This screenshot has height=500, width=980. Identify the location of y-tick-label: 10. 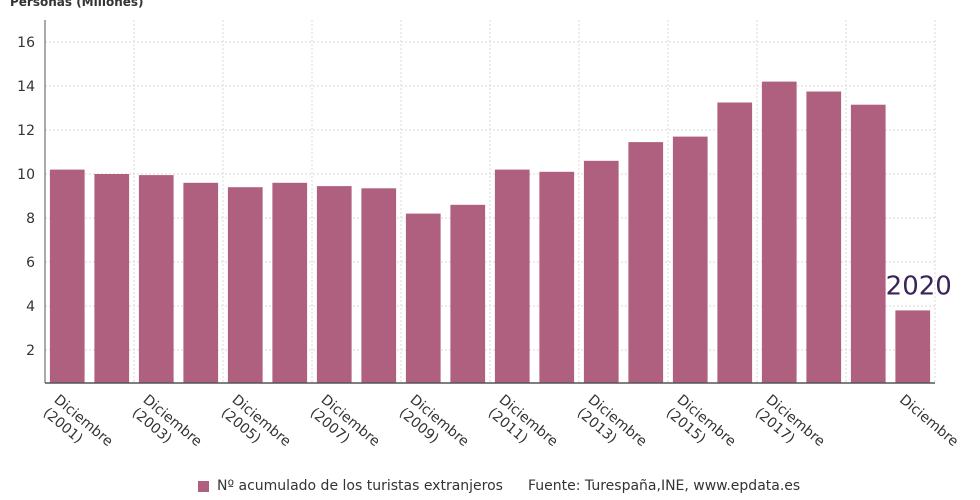
(26, 175).